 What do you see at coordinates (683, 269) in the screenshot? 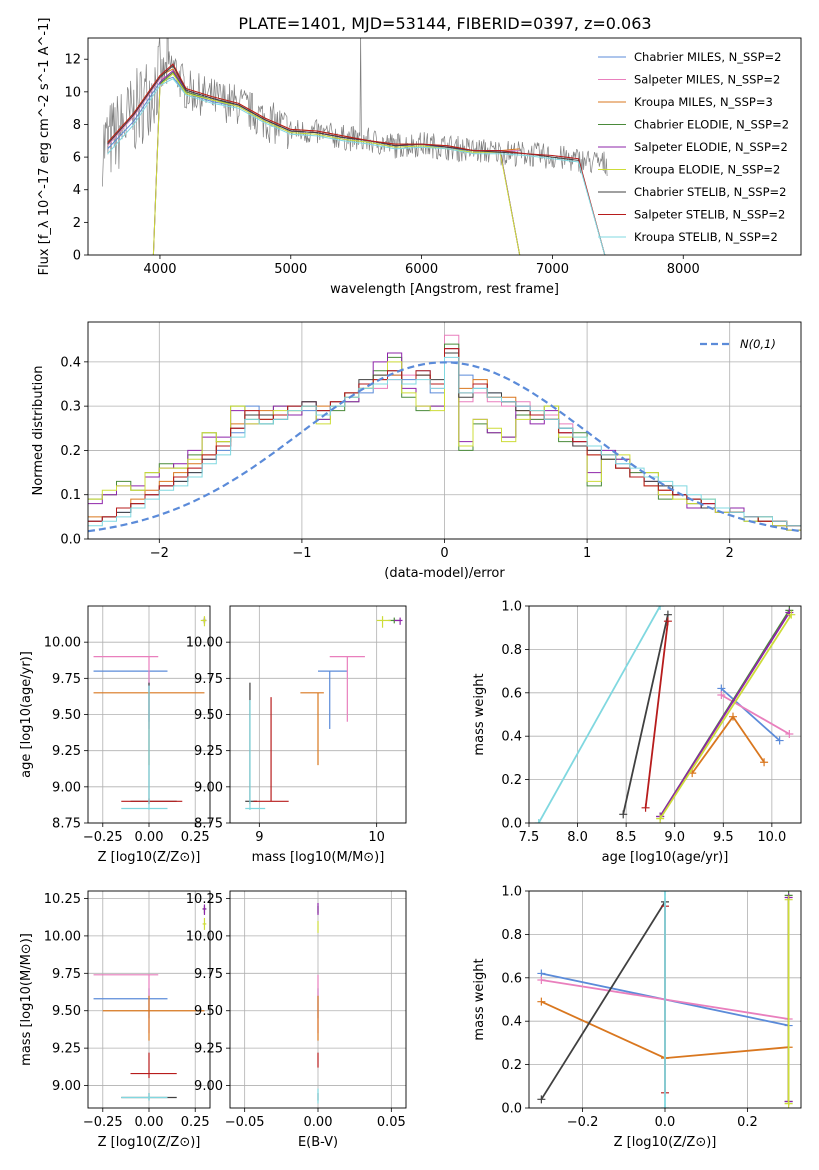
I see `x-tick-label: 8000` at bounding box center [683, 269].